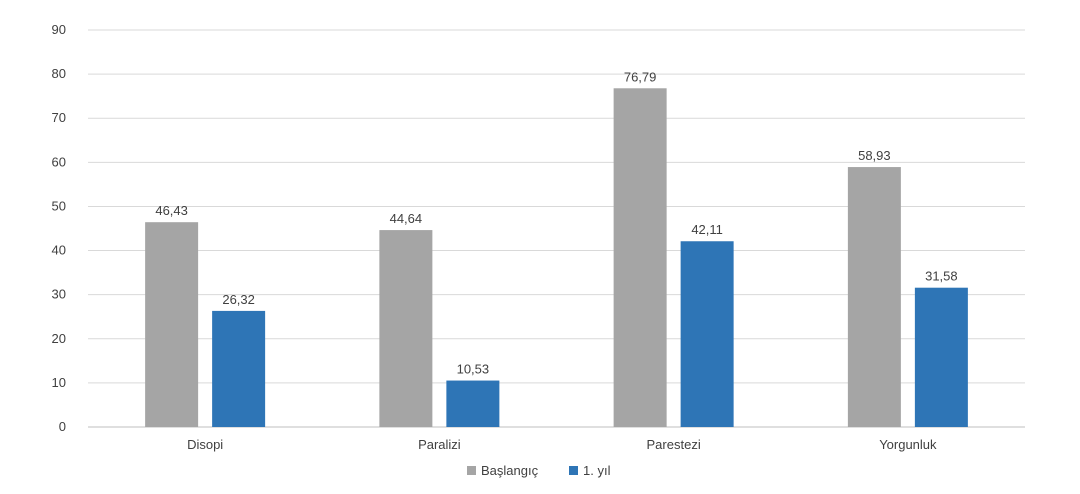 The width and height of the screenshot is (1080, 494). What do you see at coordinates (471, 470) in the screenshot?
I see `legend-swatch-baslangic` at bounding box center [471, 470].